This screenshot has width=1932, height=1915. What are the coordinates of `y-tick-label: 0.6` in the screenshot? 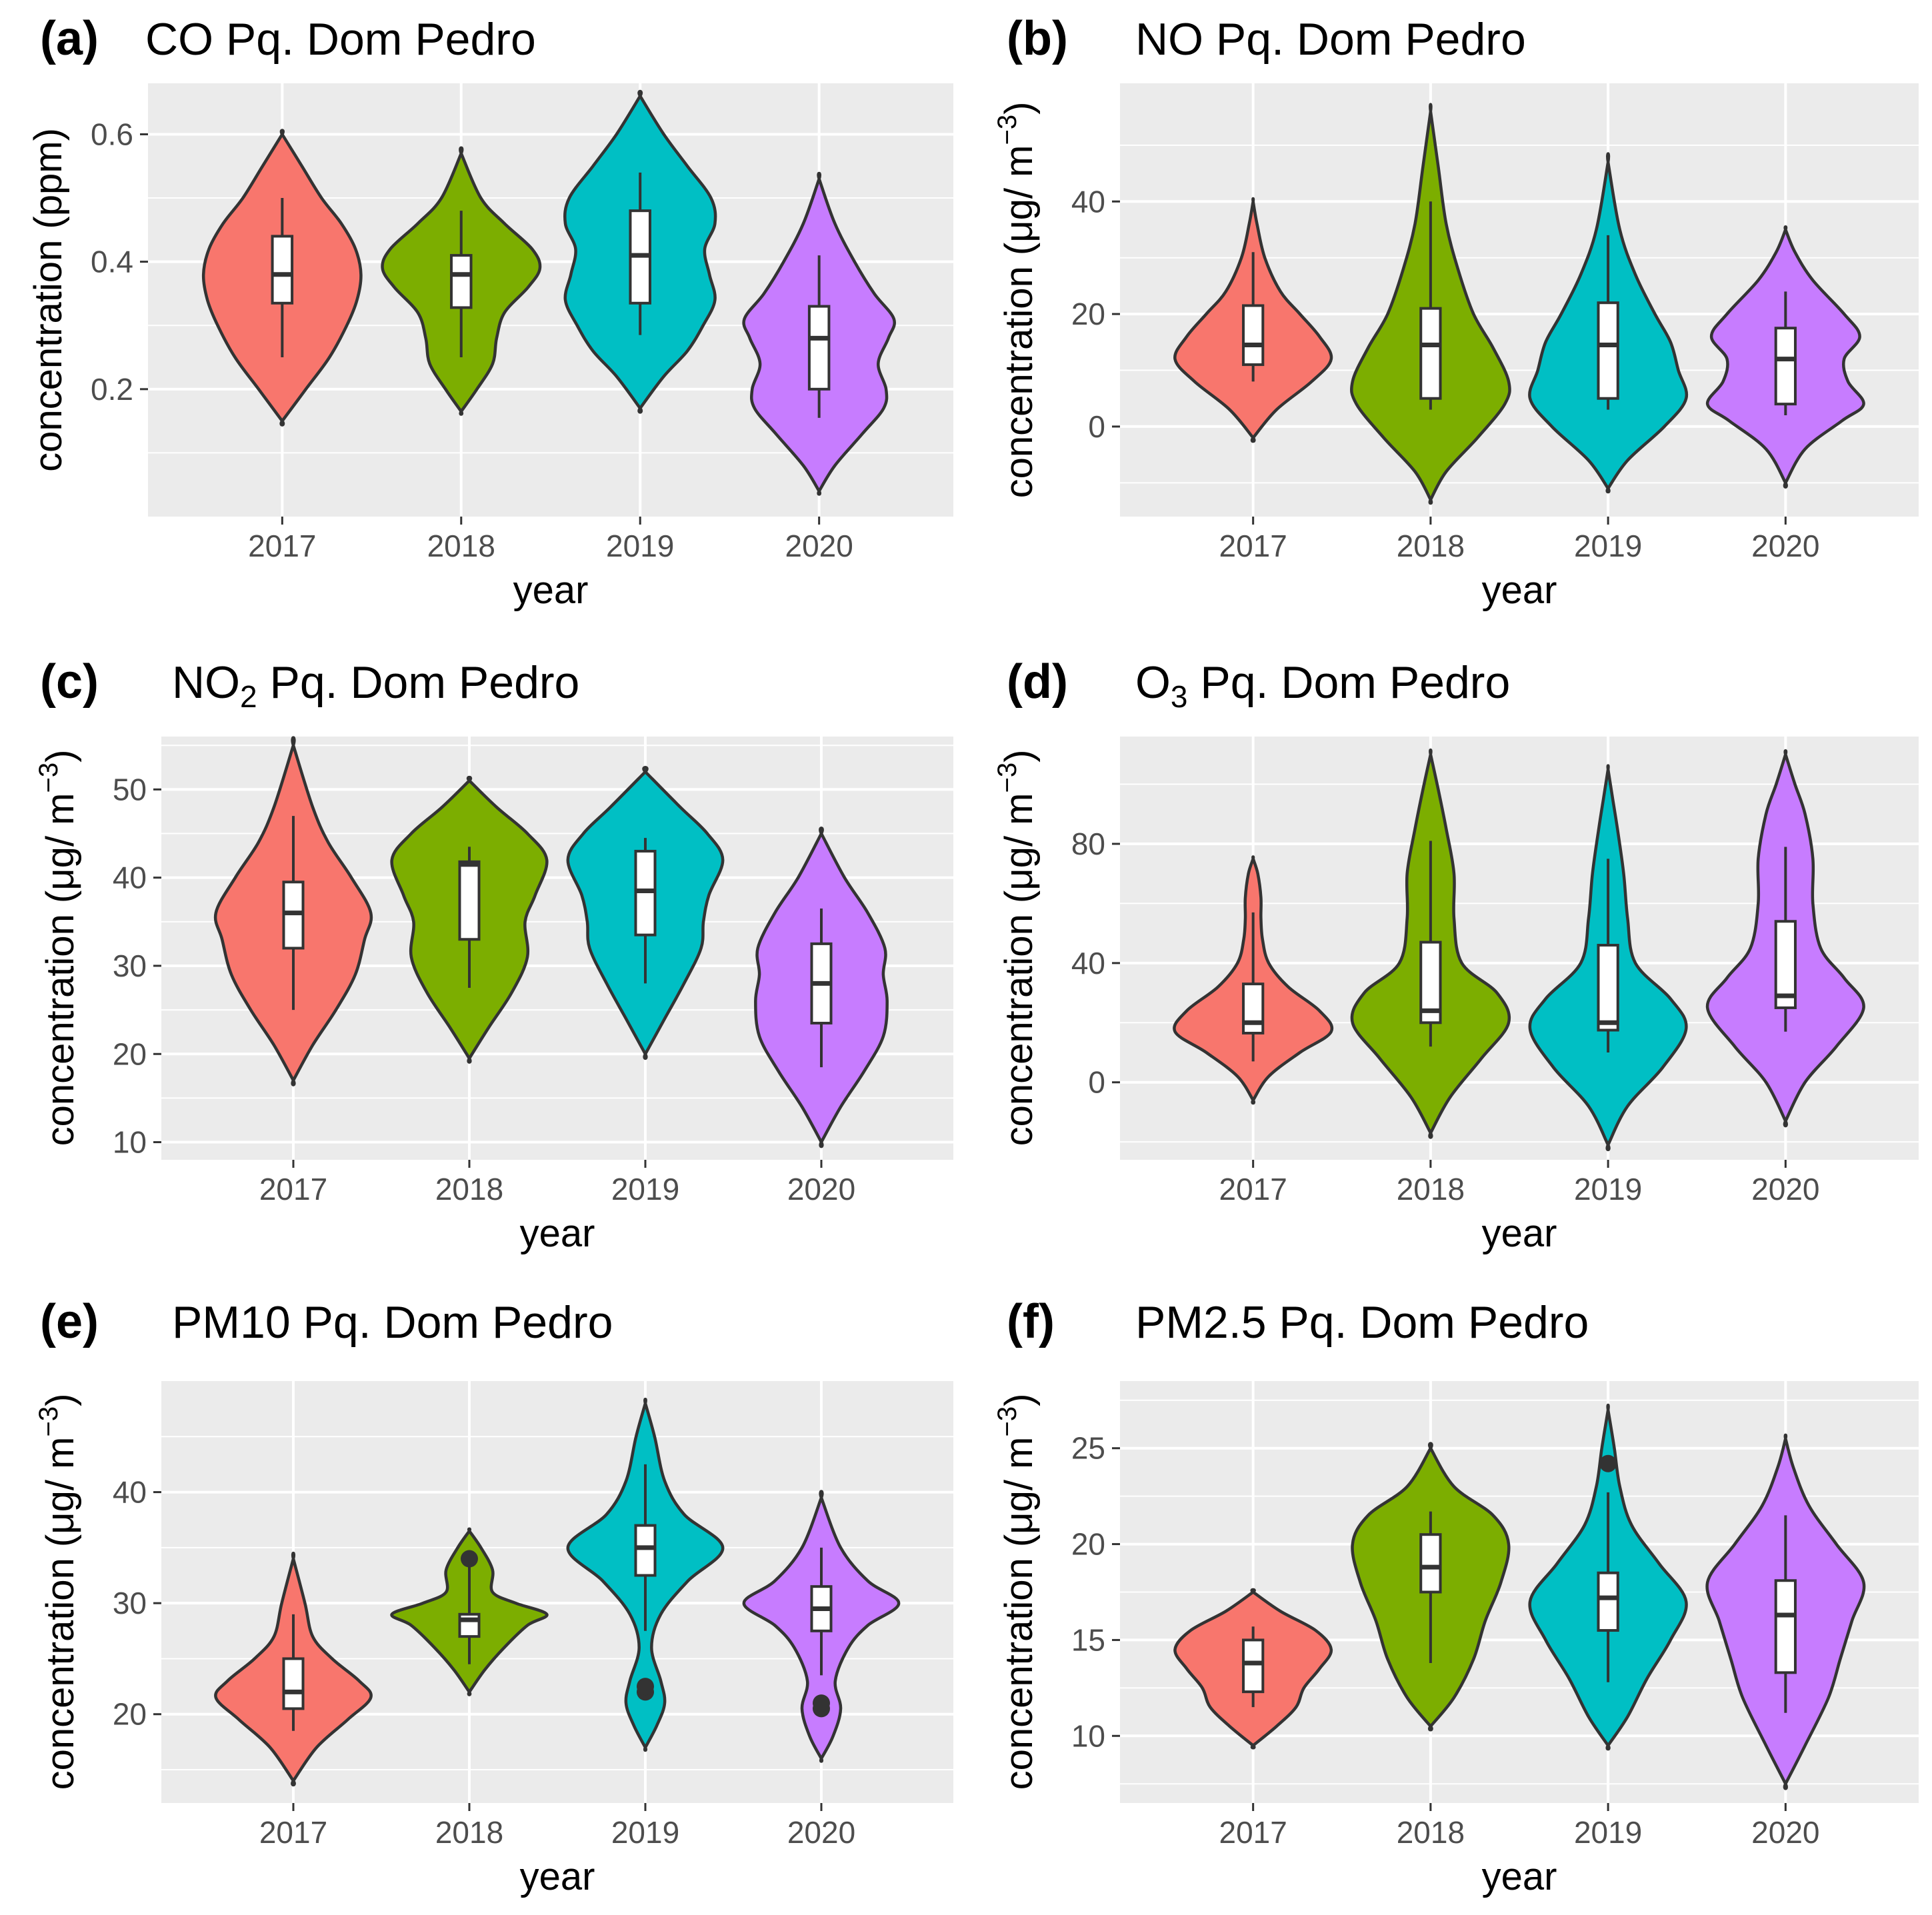 It's located at (112, 134).